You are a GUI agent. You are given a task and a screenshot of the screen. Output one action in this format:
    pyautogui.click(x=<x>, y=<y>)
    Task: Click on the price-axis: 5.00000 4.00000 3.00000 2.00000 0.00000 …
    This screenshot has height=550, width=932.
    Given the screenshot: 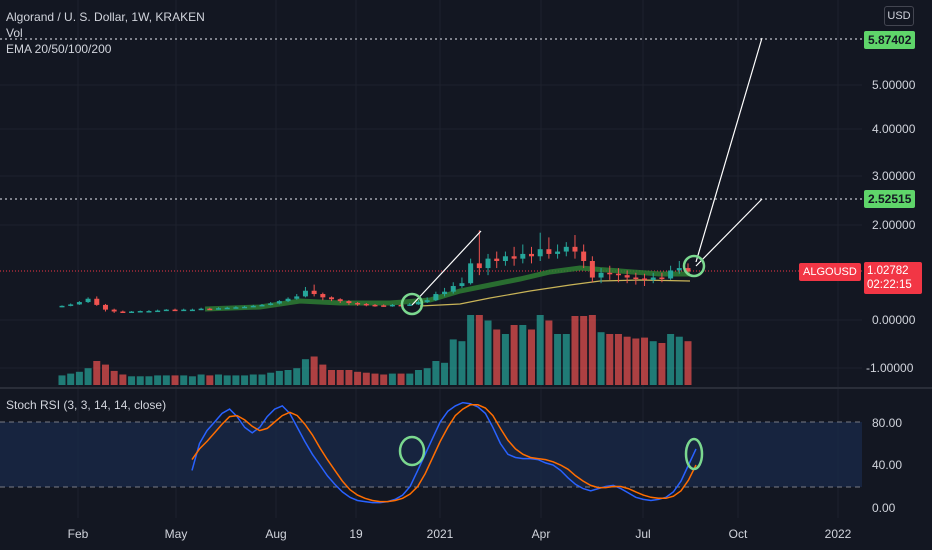 What is the action you would take?
    pyautogui.click(x=891, y=226)
    